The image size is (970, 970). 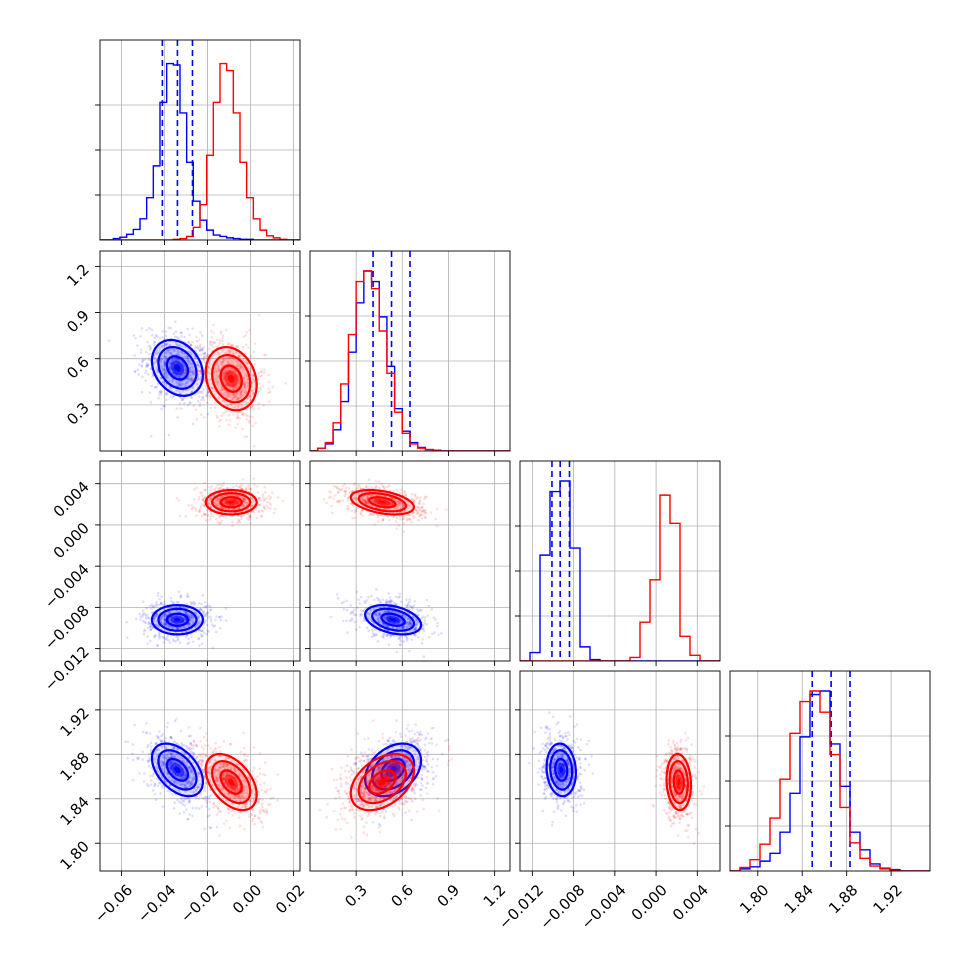 What do you see at coordinates (449, 896) in the screenshot?
I see `x-tick-label: 0.9` at bounding box center [449, 896].